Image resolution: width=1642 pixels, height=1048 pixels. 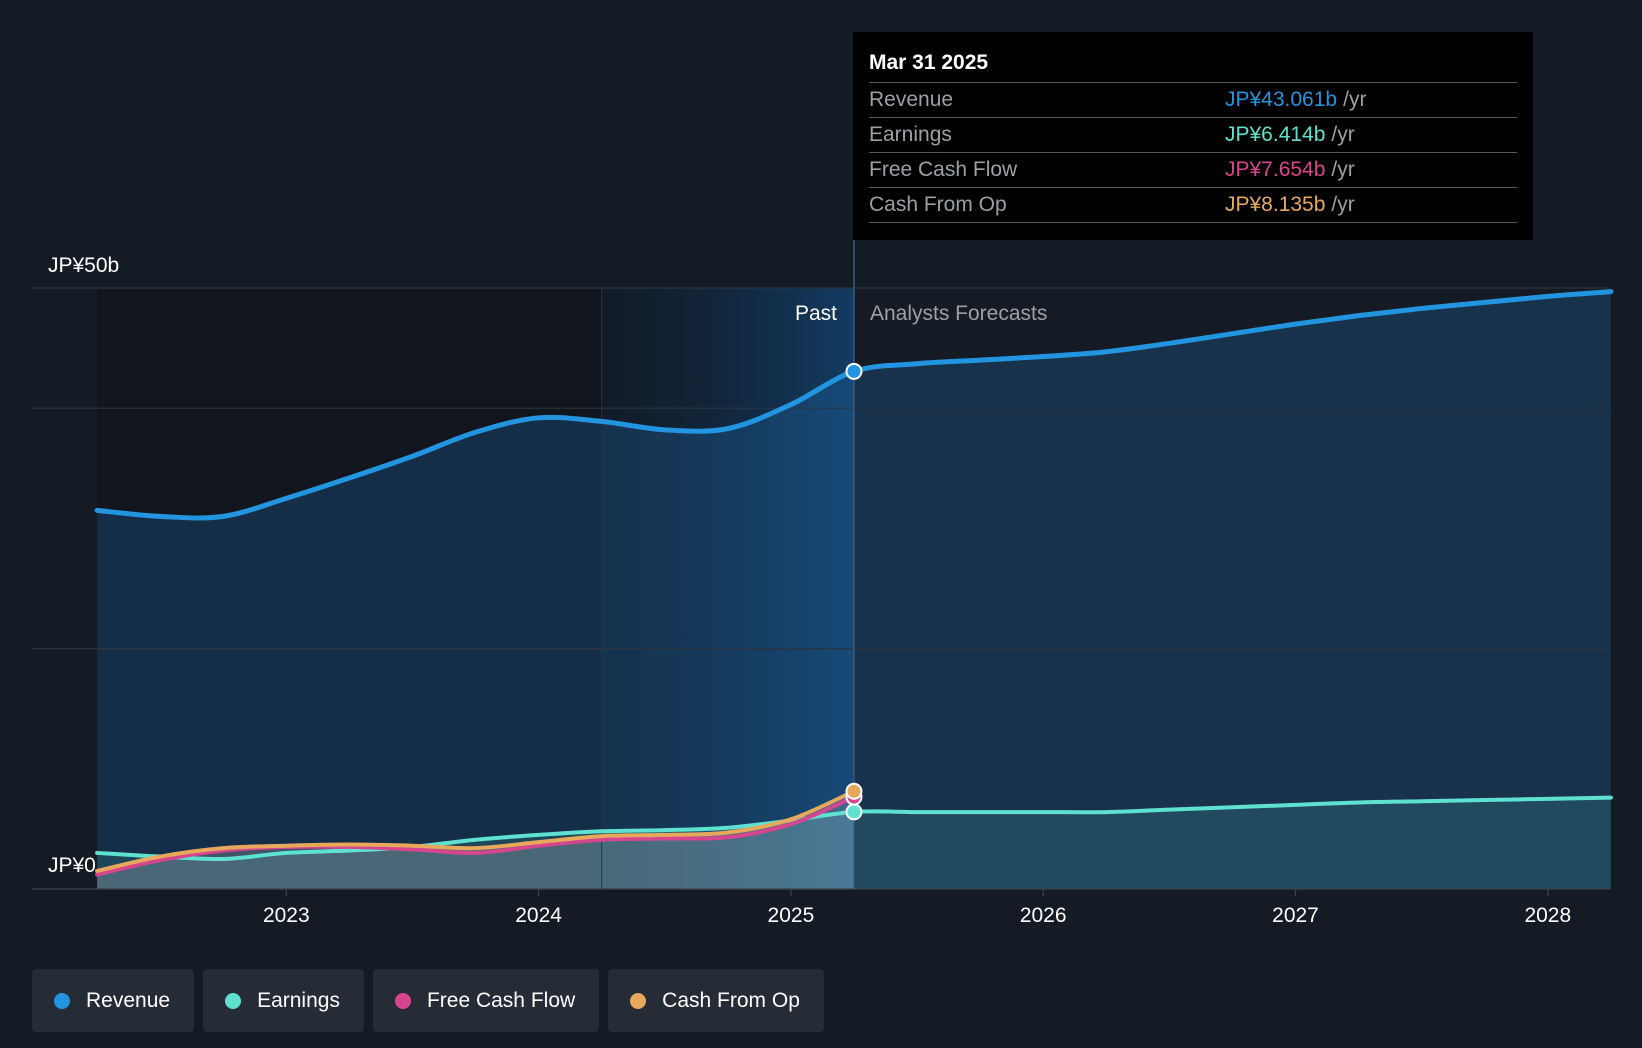 What do you see at coordinates (1275, 134) in the screenshot?
I see `tooltip-value: JP¥6.414b` at bounding box center [1275, 134].